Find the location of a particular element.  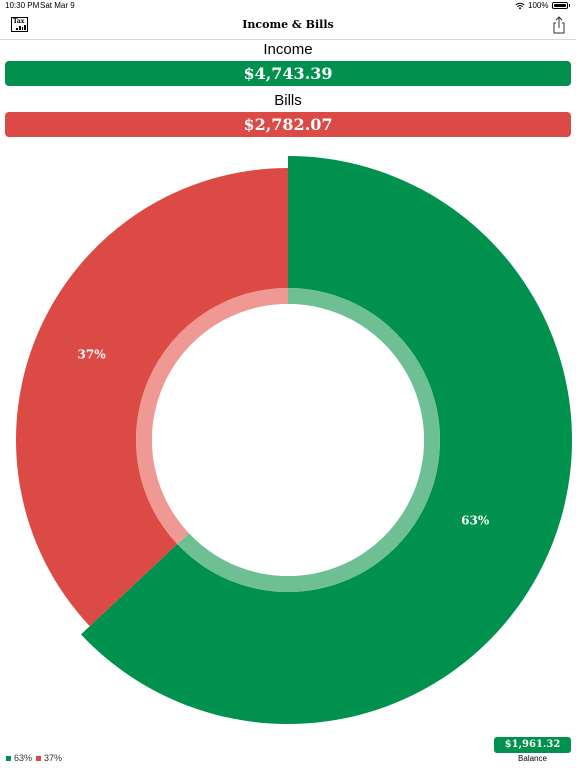

battery-nub is located at coordinates (569, 5).